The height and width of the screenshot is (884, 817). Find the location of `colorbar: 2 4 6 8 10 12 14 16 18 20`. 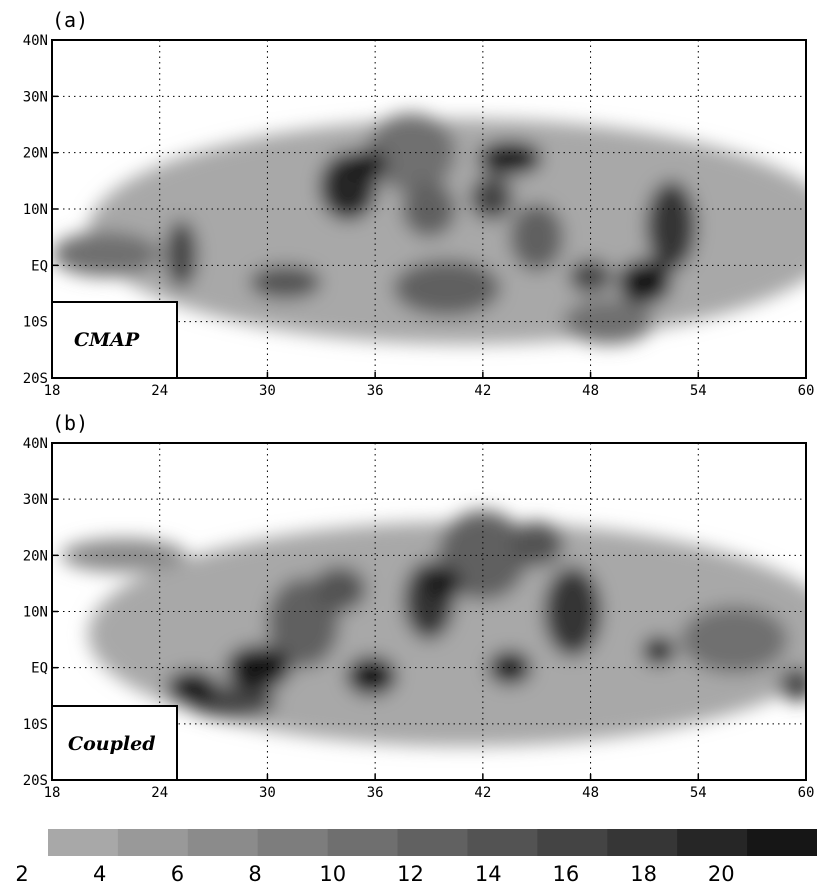

colorbar: 2 4 6 8 10 12 14 16 18 20 is located at coordinates (416, 856).